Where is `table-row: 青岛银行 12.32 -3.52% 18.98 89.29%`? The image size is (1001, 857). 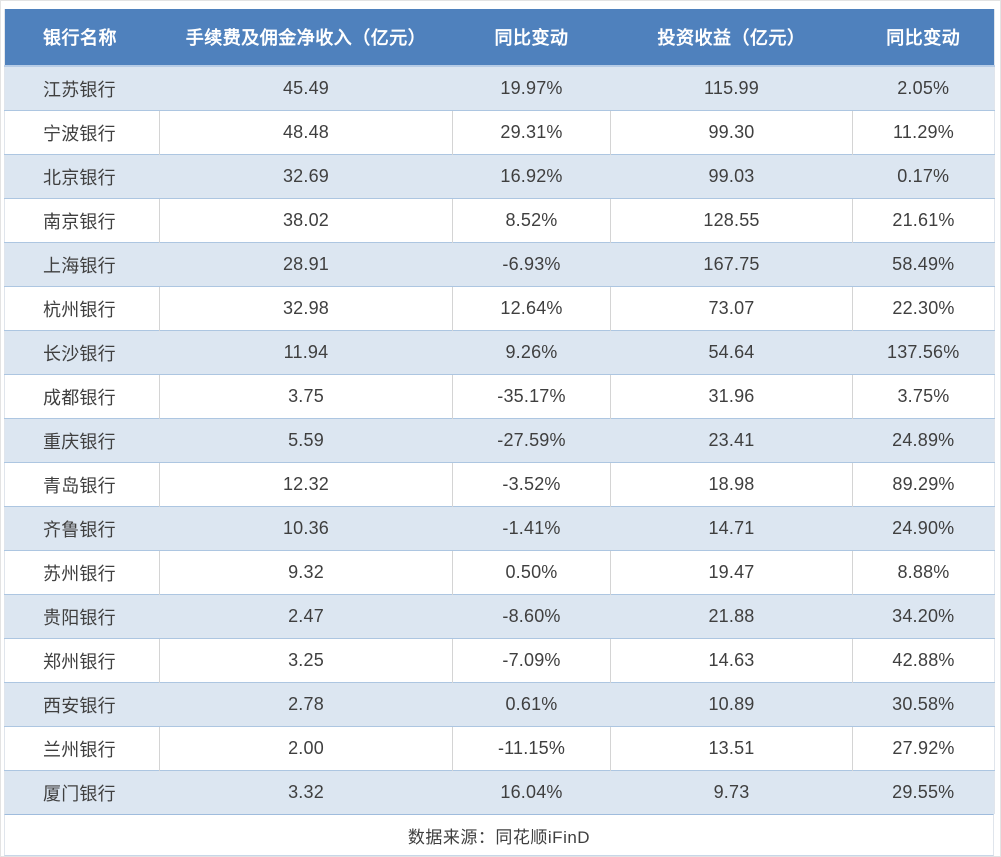 table-row: 青岛银行 12.32 -3.52% 18.98 89.29% is located at coordinates (499, 484).